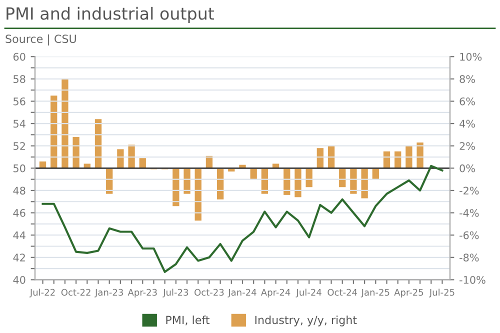 The height and width of the screenshot is (333, 500). I want to click on y-tick-label: 44, so click(19, 235).